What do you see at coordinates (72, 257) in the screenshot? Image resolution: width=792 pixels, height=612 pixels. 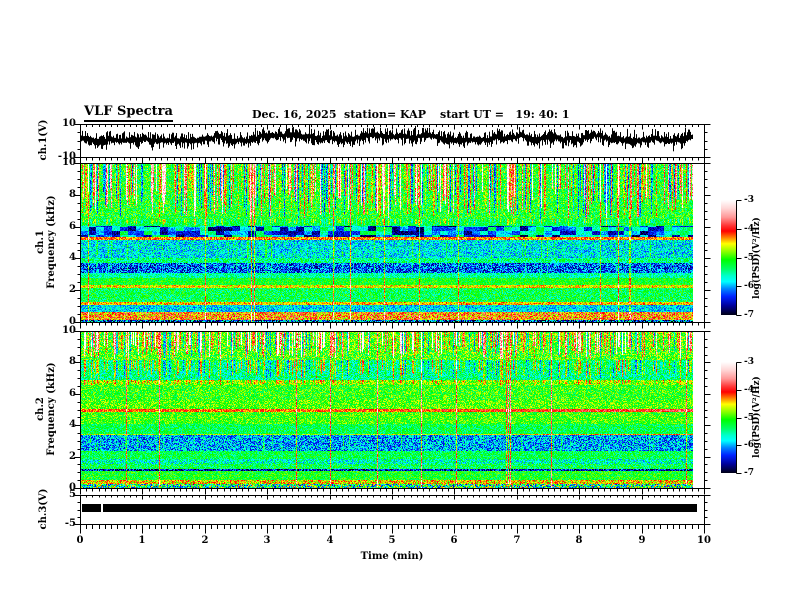 I see `ch1-frequency-tick-label: 4` at bounding box center [72, 257].